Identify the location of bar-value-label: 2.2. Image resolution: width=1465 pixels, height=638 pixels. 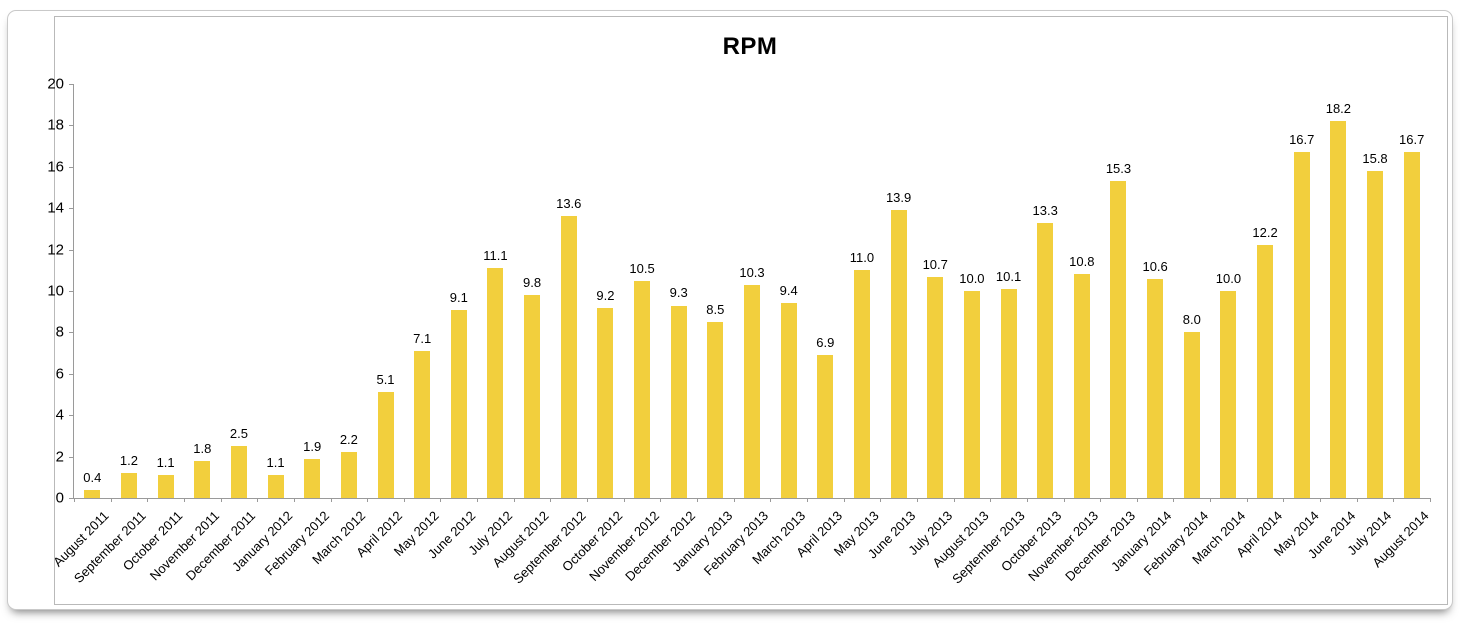
(348, 440).